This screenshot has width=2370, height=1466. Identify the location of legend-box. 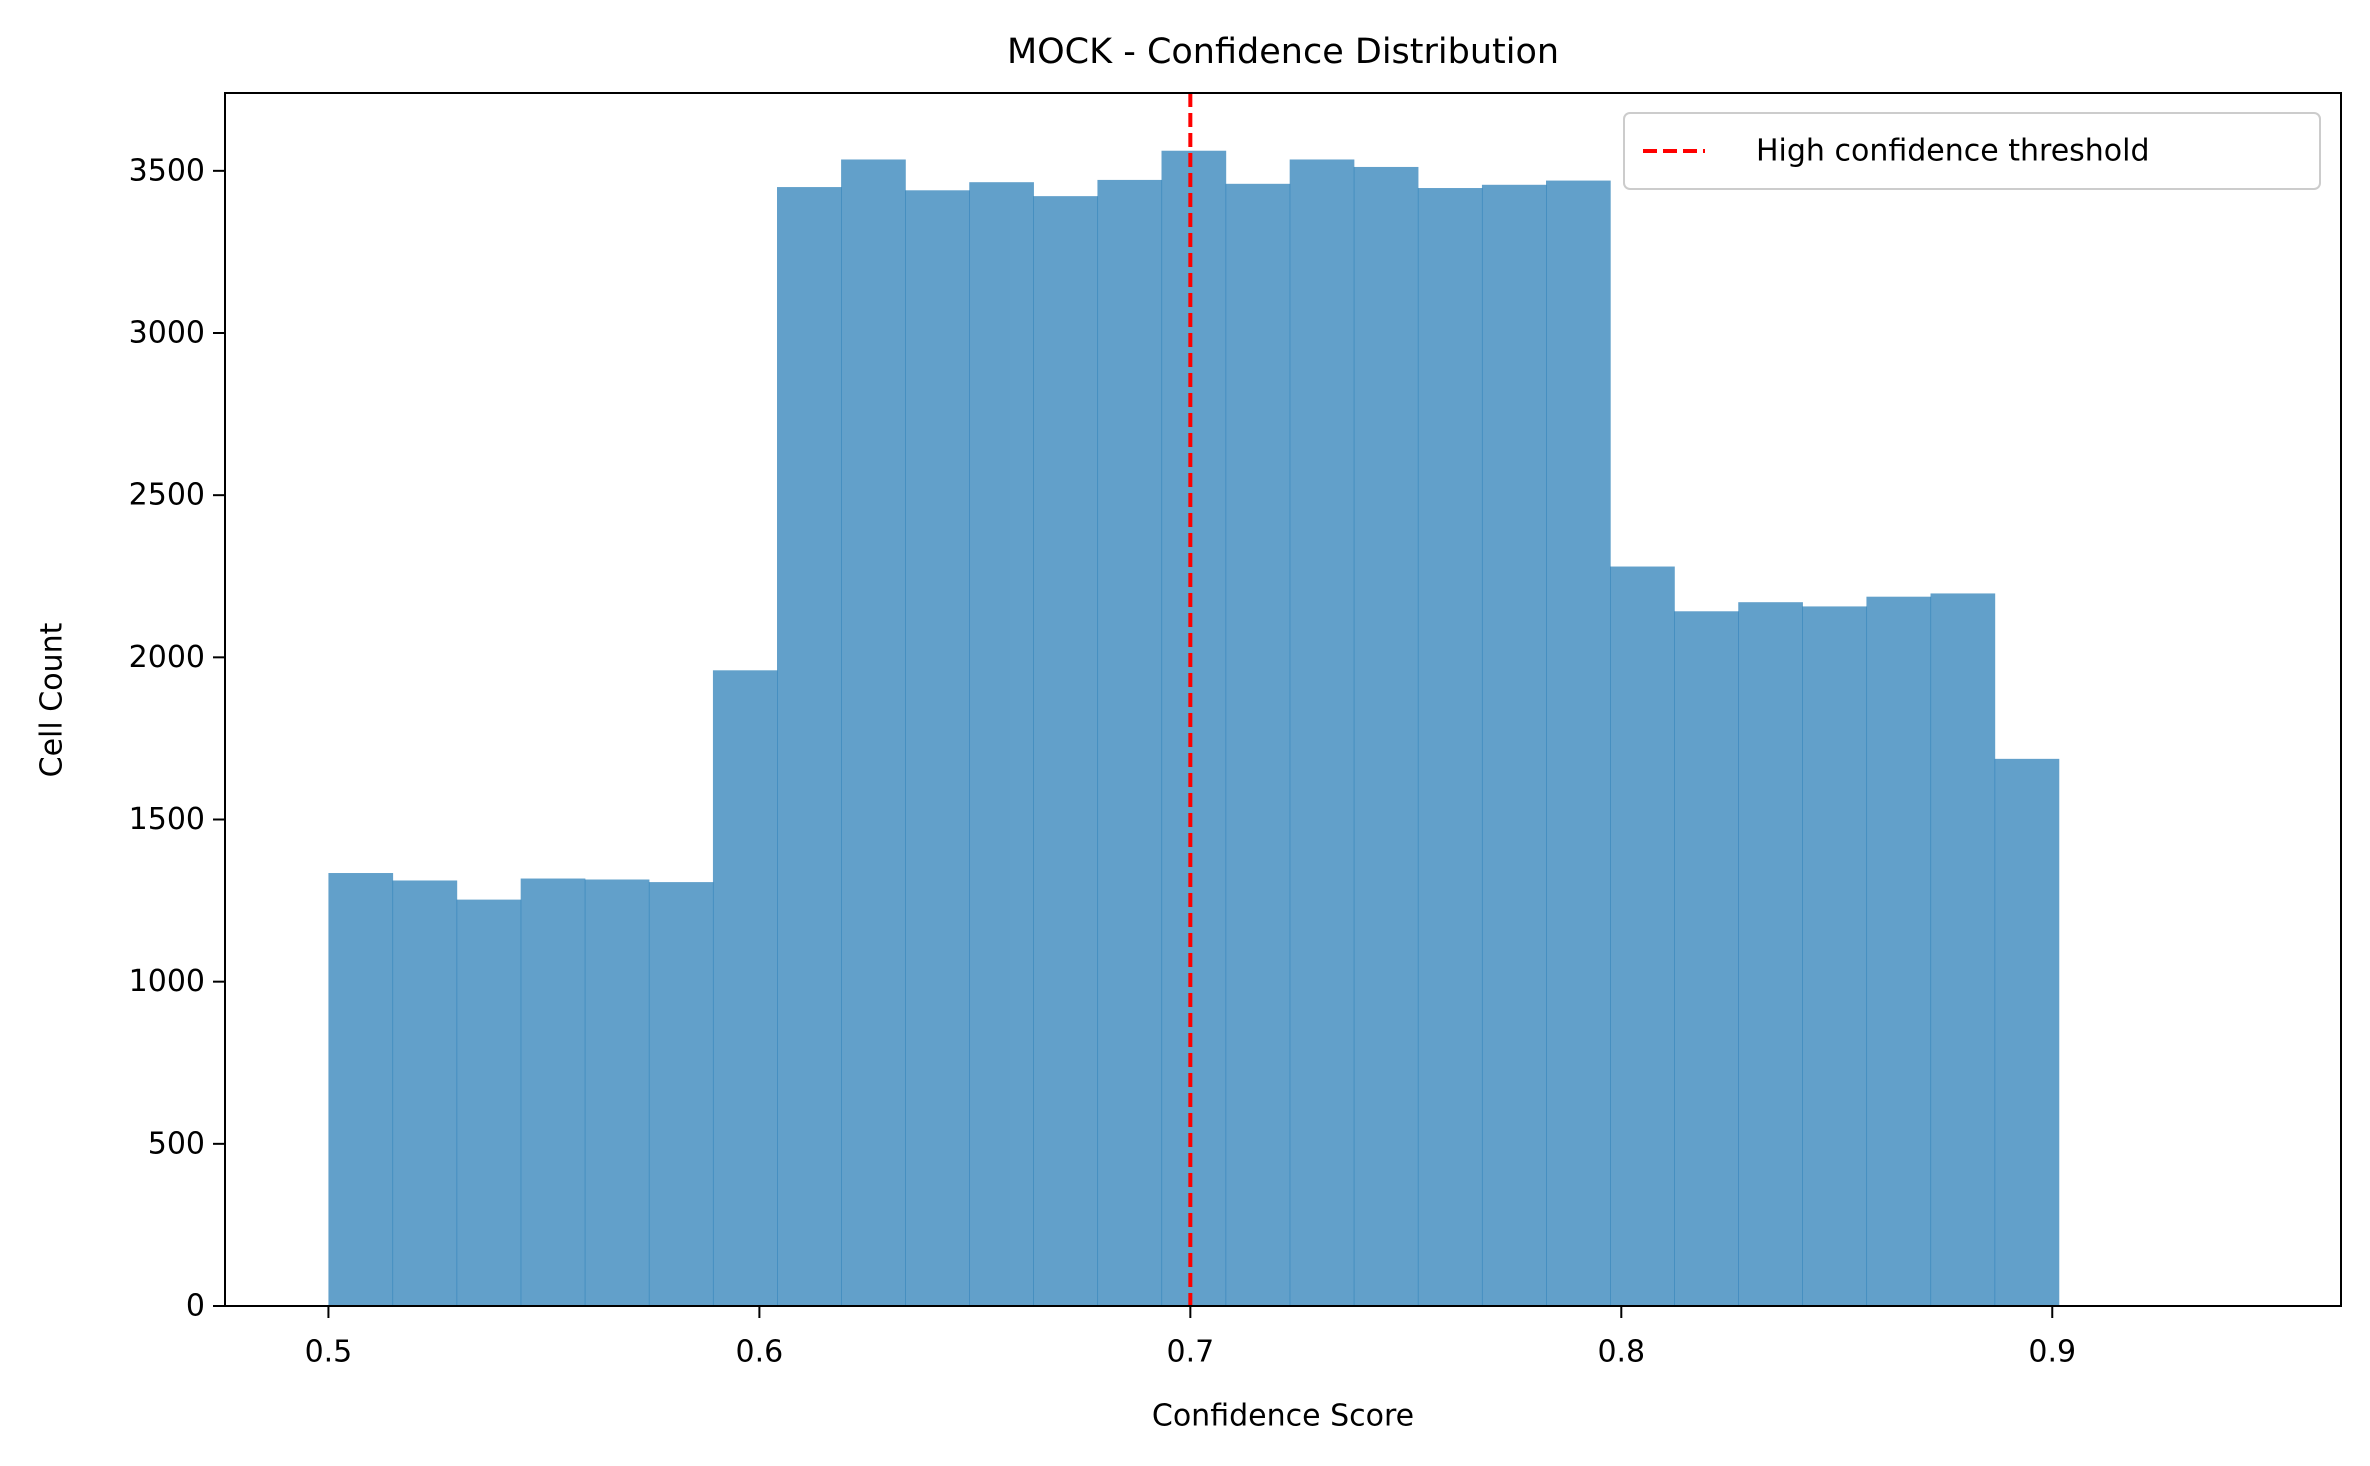
(1972, 151).